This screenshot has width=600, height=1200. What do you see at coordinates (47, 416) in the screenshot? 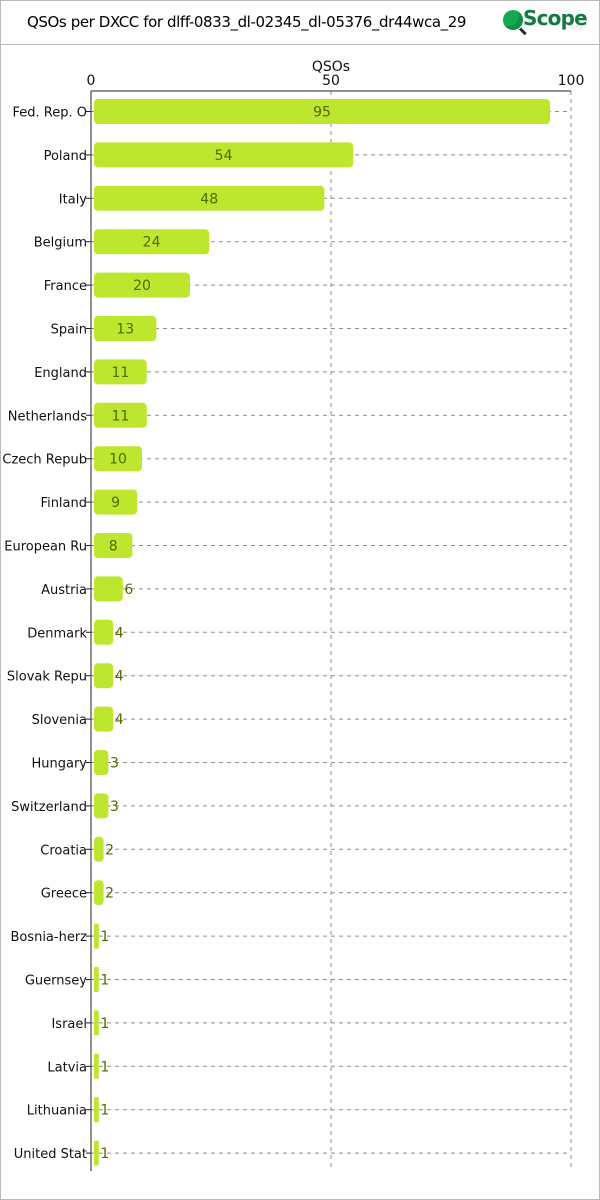
I see `category-label: Netherlands` at bounding box center [47, 416].